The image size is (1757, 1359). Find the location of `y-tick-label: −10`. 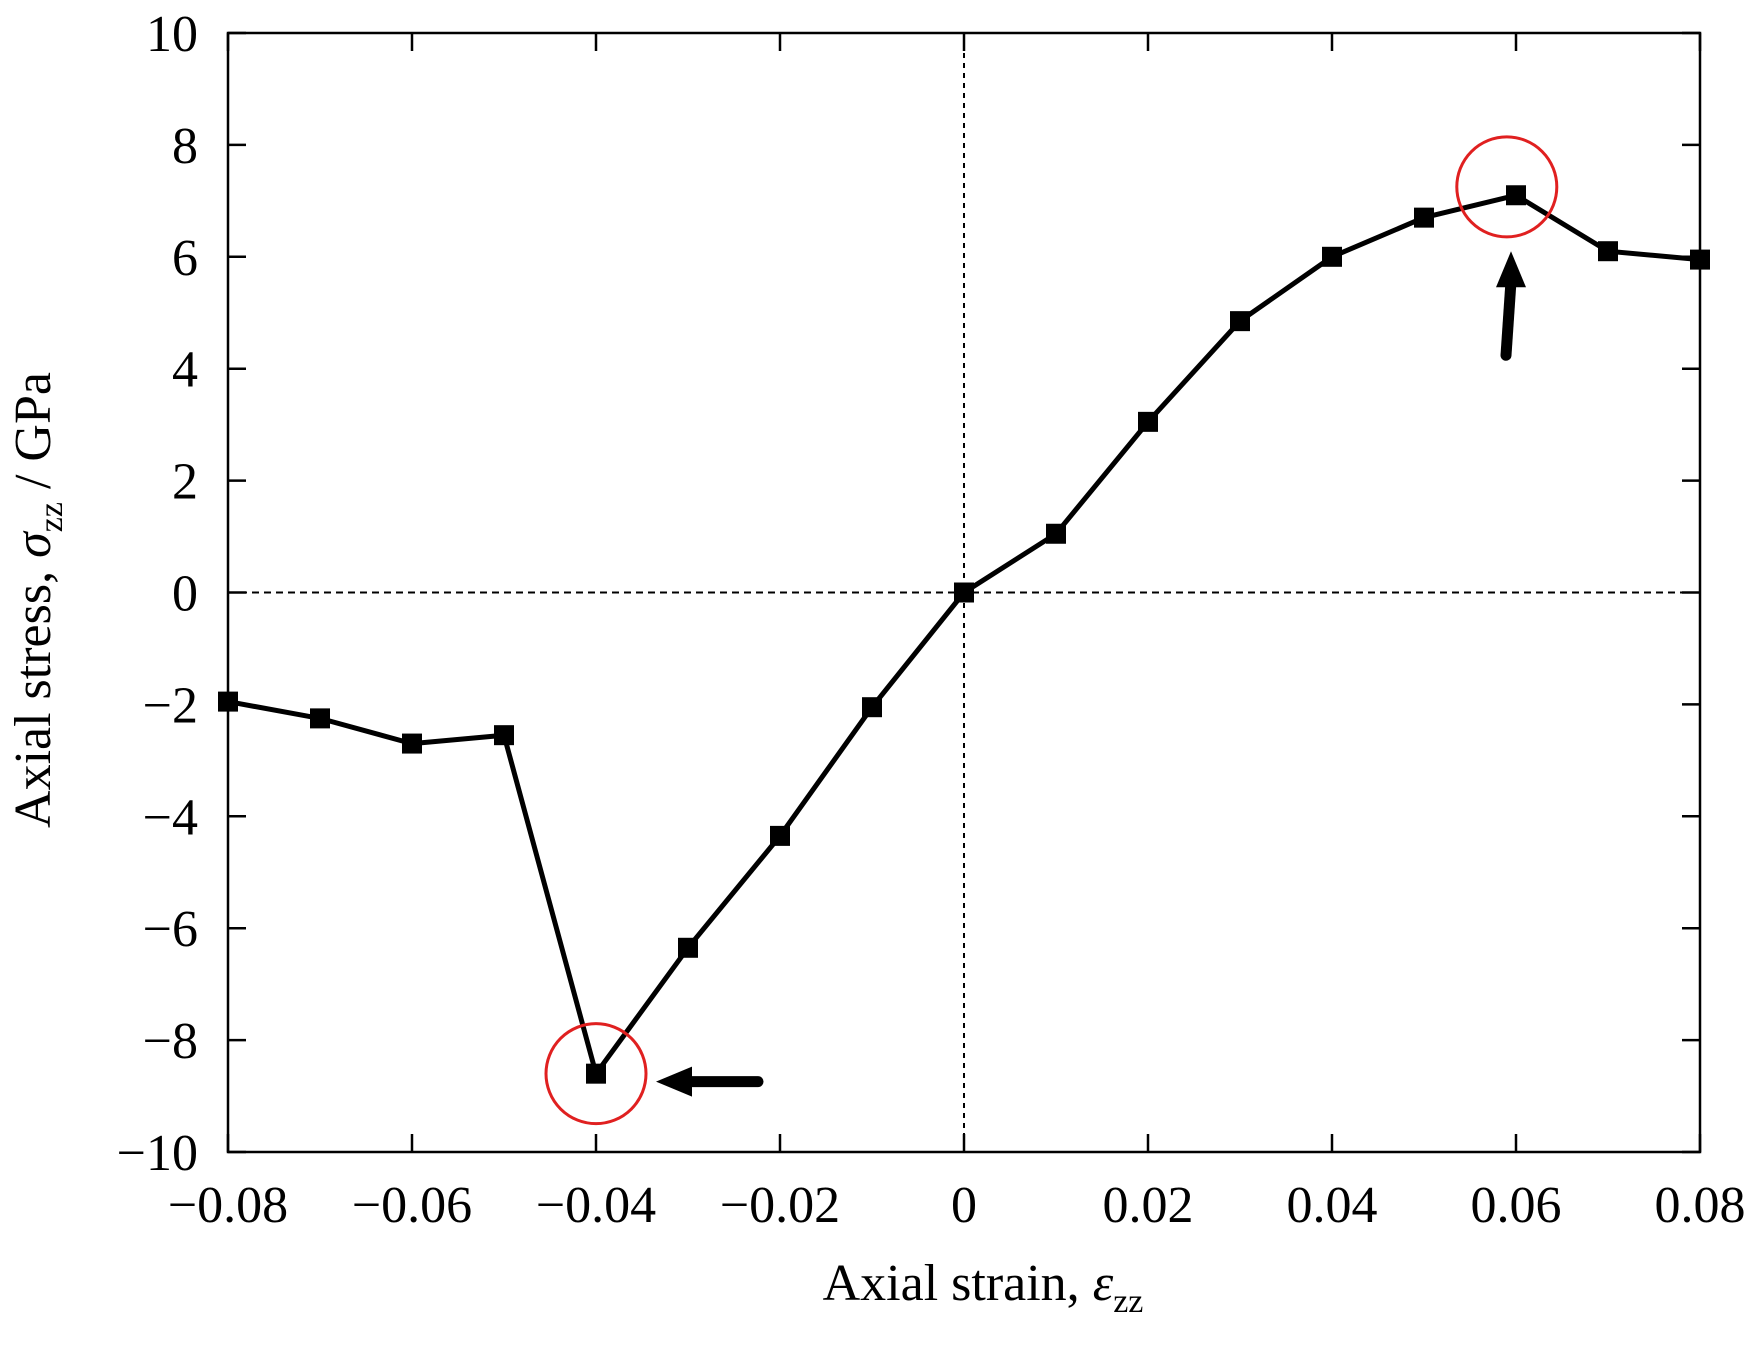

y-tick-label: −10 is located at coordinates (157, 1153).